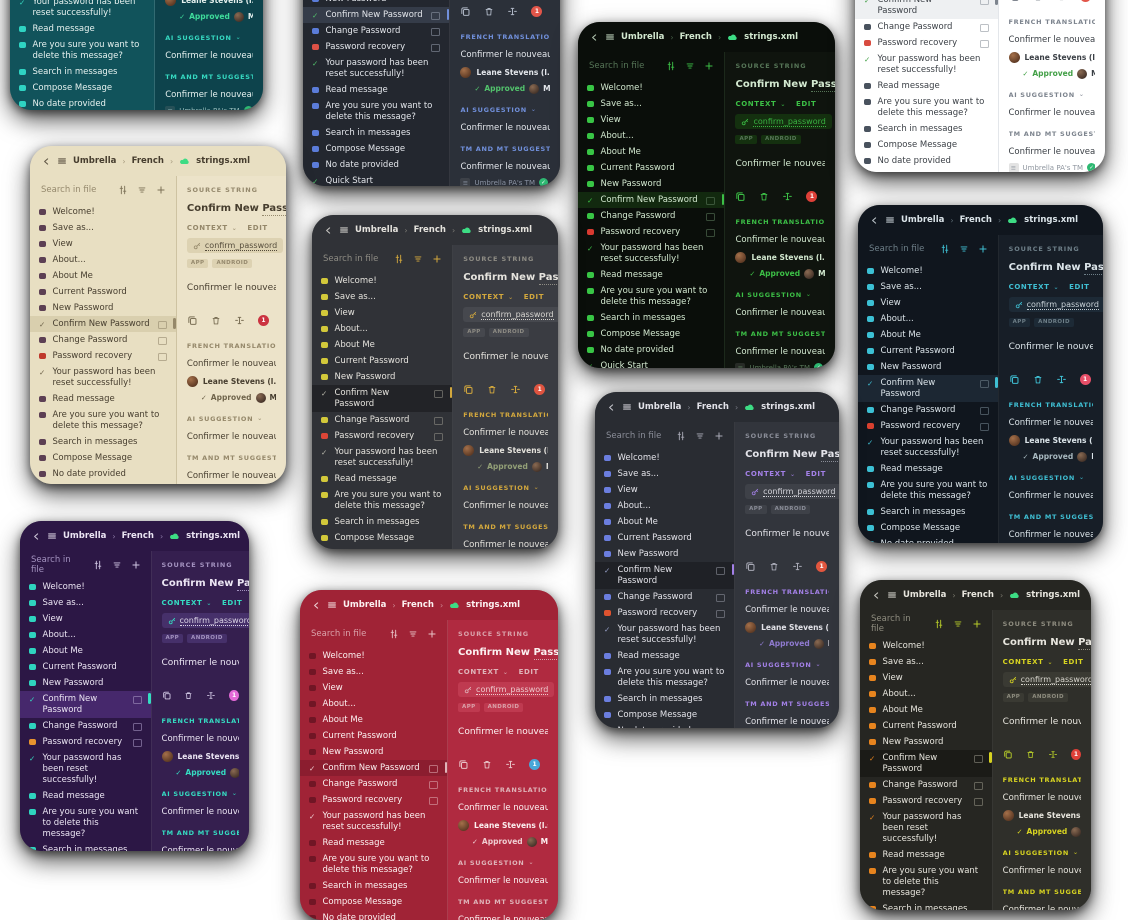  What do you see at coordinates (733, 569) in the screenshot?
I see `scrollbar-thumb` at bounding box center [733, 569].